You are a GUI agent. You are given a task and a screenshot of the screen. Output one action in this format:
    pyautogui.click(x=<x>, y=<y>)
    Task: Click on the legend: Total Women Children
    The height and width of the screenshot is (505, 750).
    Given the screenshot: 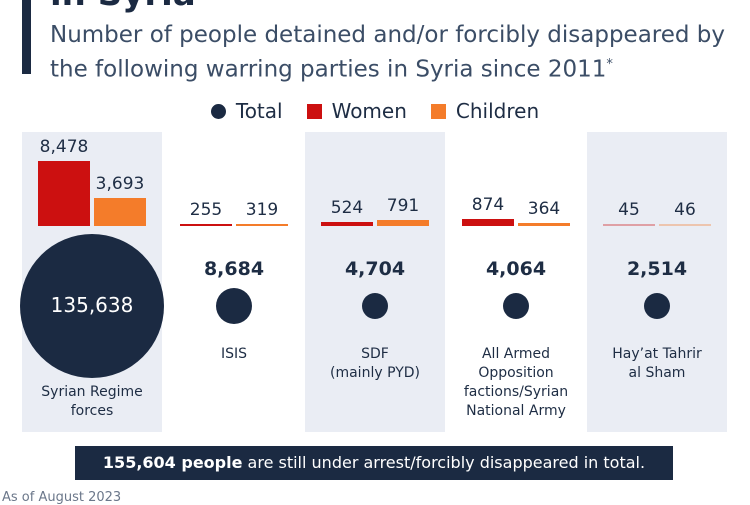 What is the action you would take?
    pyautogui.click(x=375, y=111)
    